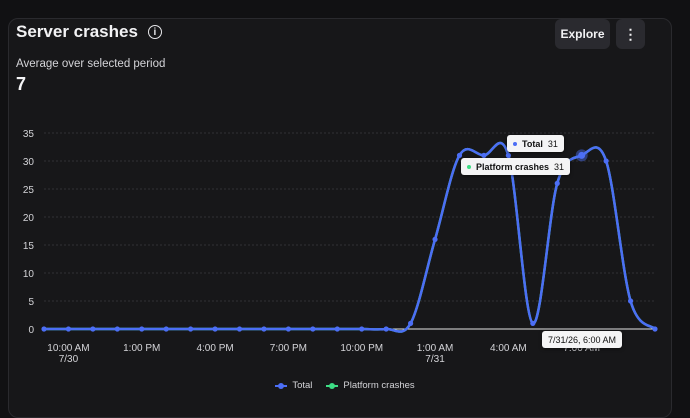  What do you see at coordinates (582, 155) in the screenshot?
I see `hover-point` at bounding box center [582, 155].